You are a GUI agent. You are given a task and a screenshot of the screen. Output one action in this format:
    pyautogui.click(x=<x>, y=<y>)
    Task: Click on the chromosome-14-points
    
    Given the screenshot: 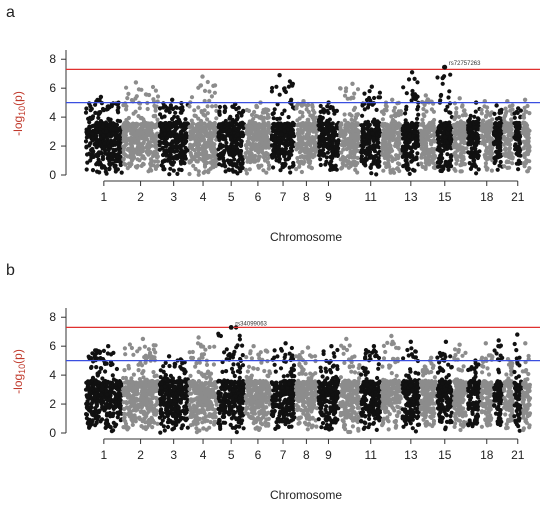 What is the action you would take?
    pyautogui.click(x=428, y=132)
    